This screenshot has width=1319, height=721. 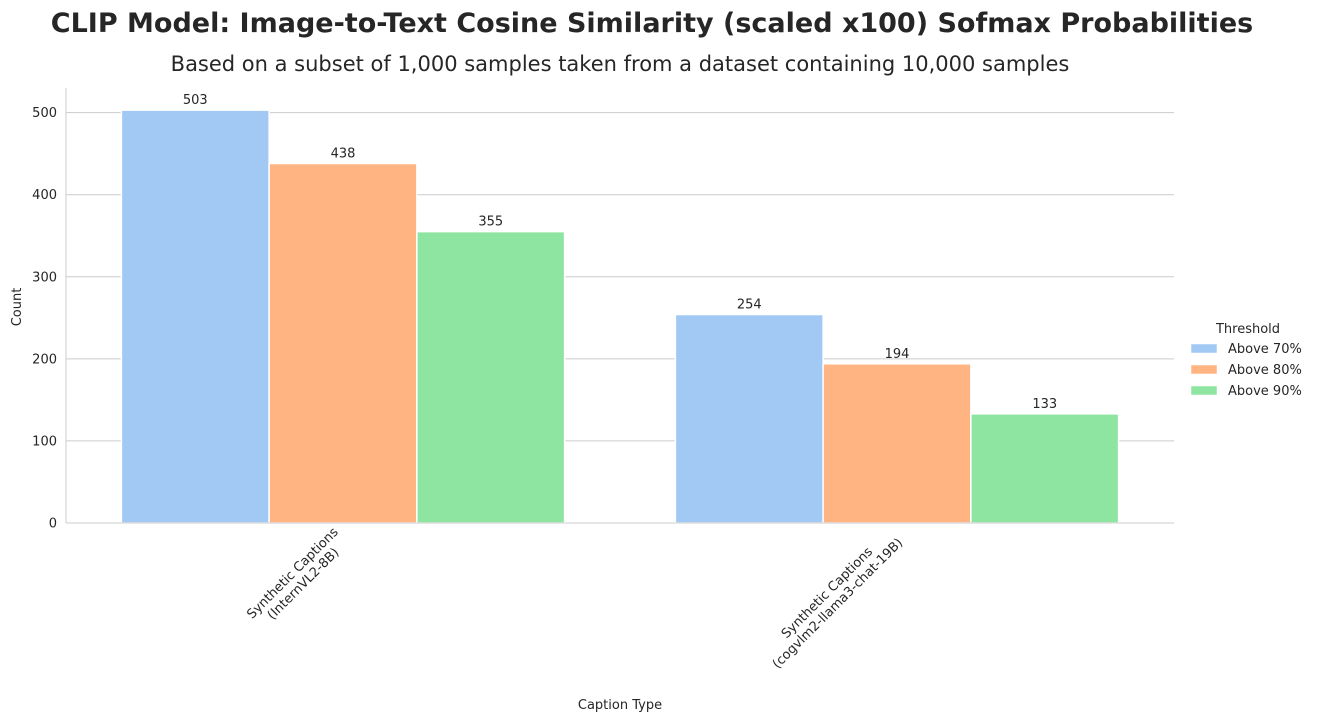 I want to click on x-tick-label: Synthetic Captions(InternVL2-8B), so click(x=293, y=574).